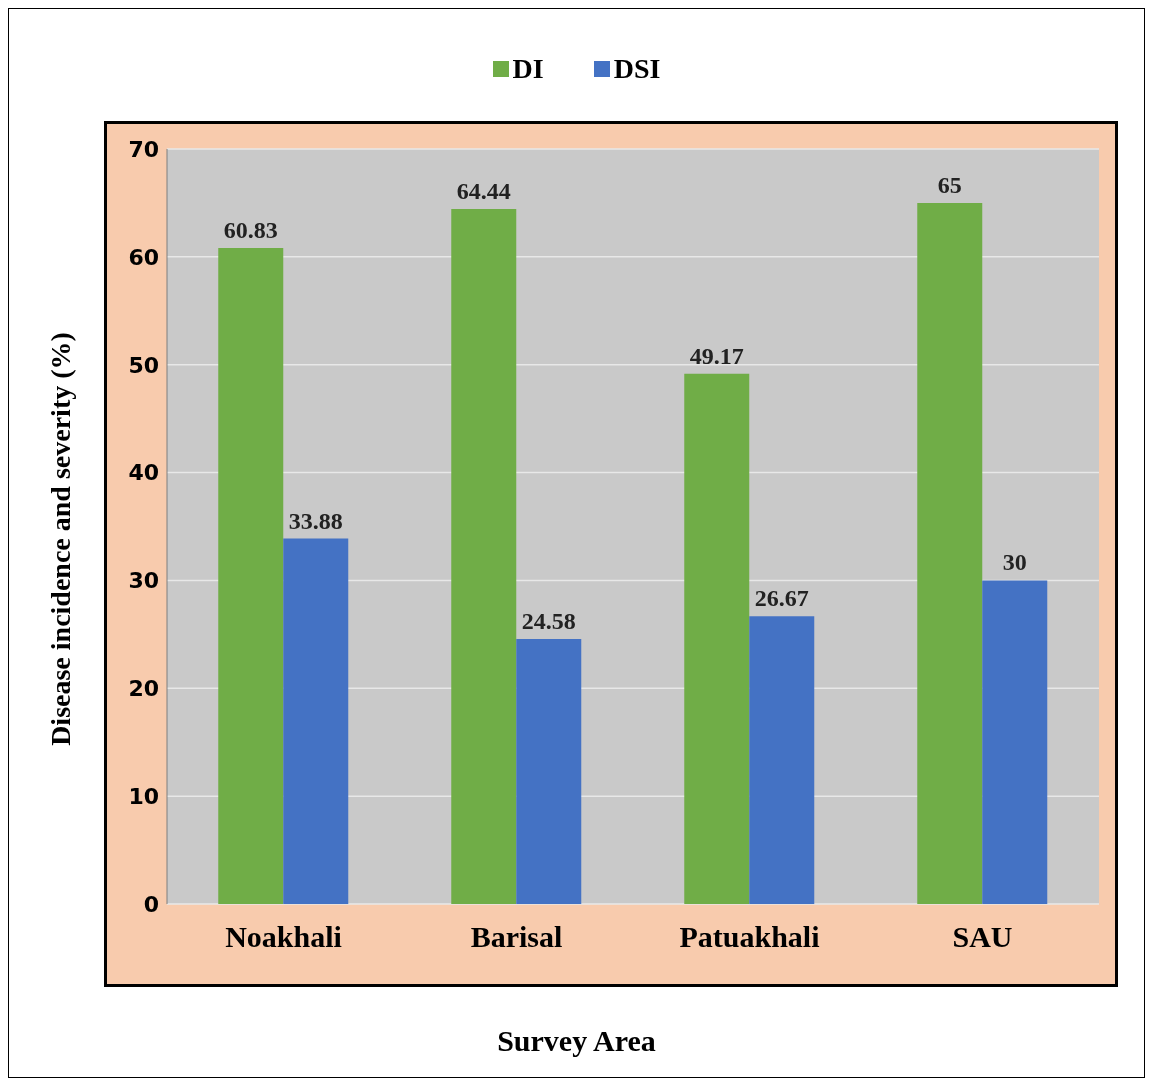 This screenshot has height=1080, width=1149. What do you see at coordinates (1014, 562) in the screenshot?
I see `data-label: 30` at bounding box center [1014, 562].